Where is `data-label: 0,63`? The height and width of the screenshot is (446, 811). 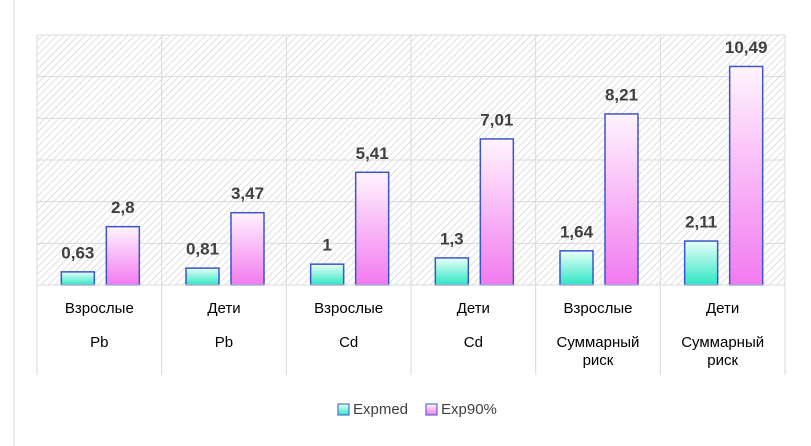
data-label: 0,63 is located at coordinates (77, 252).